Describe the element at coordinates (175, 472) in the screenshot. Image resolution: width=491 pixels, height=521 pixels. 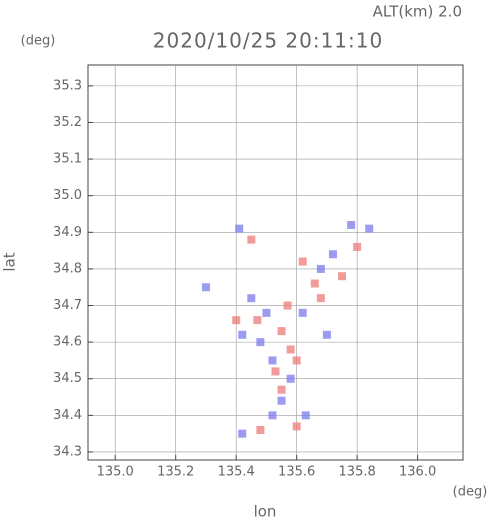
I see `x-tick-label: 135.2` at that location.